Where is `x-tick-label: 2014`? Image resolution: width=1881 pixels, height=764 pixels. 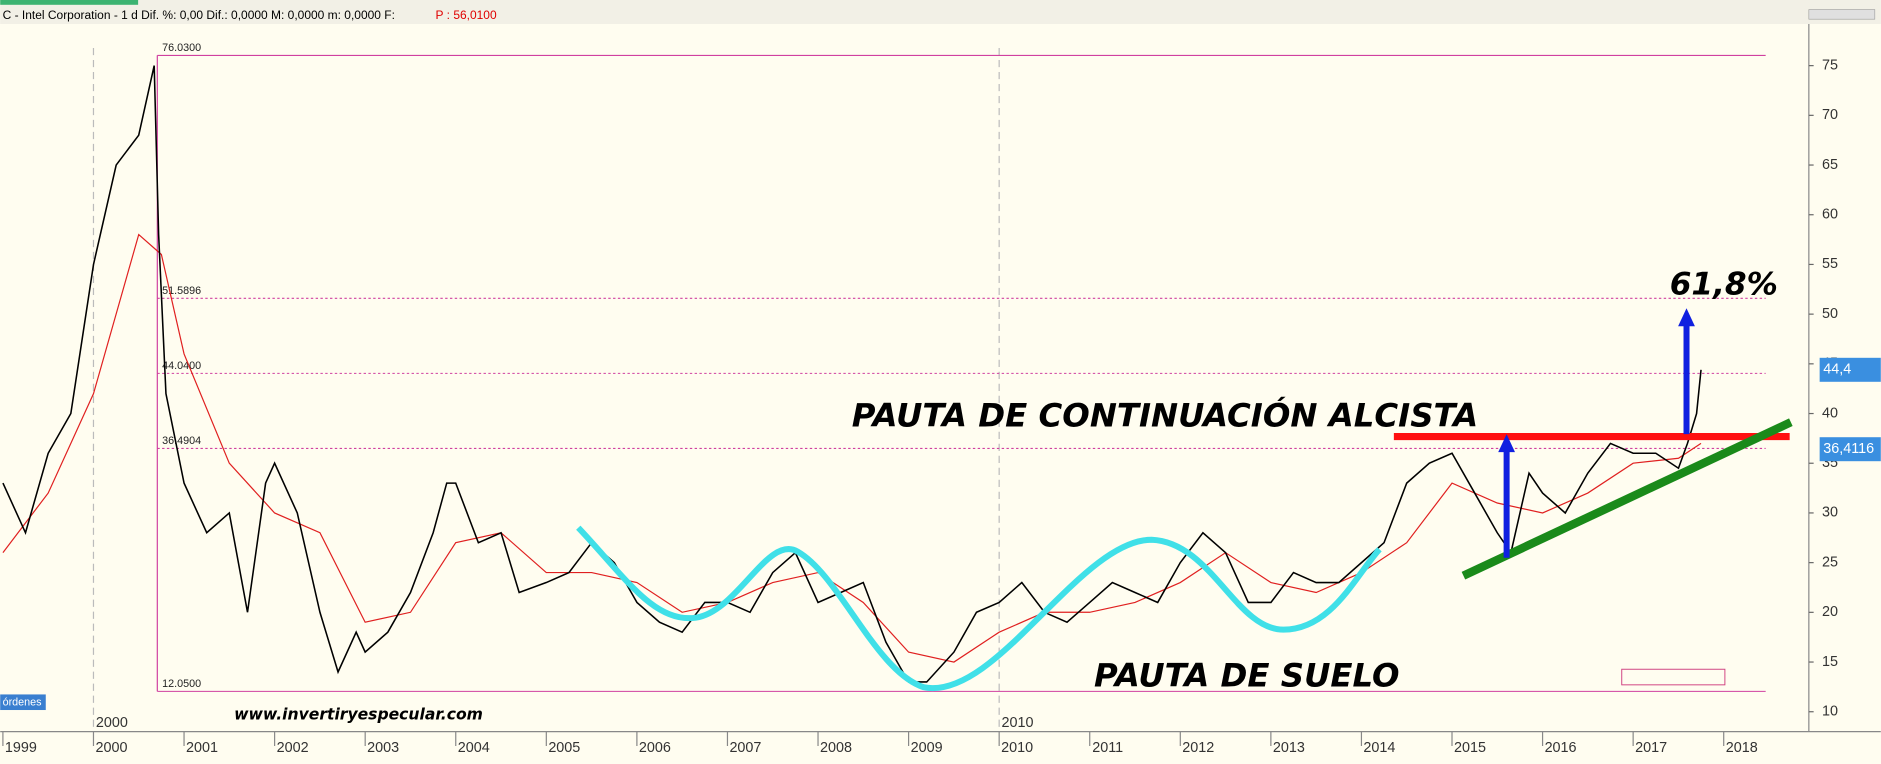
x-tick-label: 2014 is located at coordinates (1379, 748).